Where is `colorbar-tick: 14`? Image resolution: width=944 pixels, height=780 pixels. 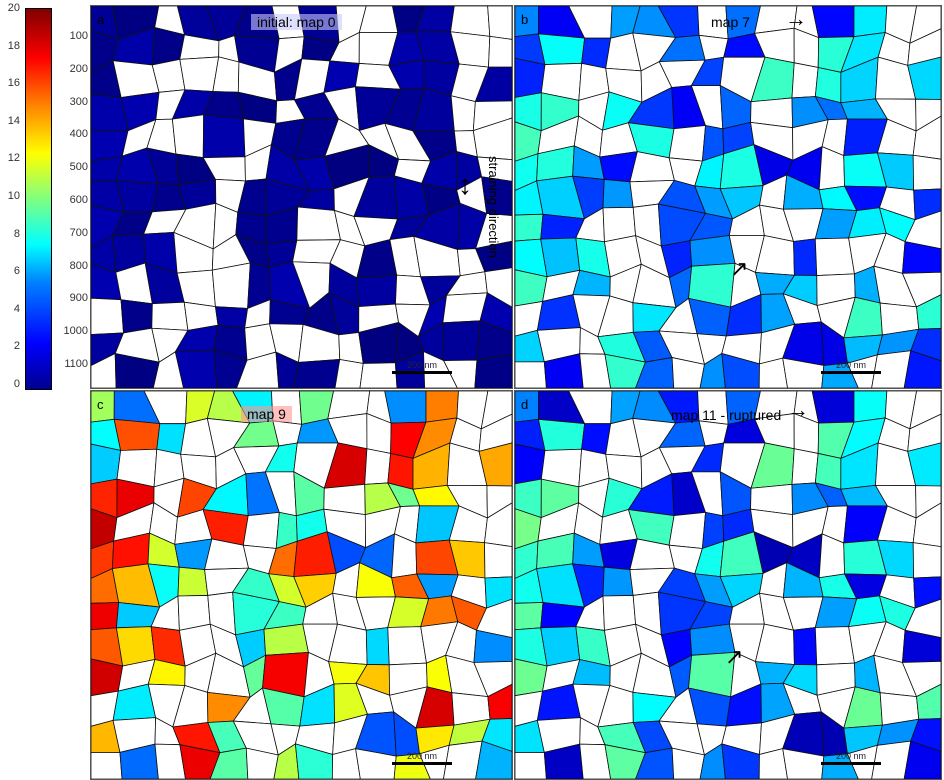
colorbar-tick: 14 is located at coordinates (13, 120).